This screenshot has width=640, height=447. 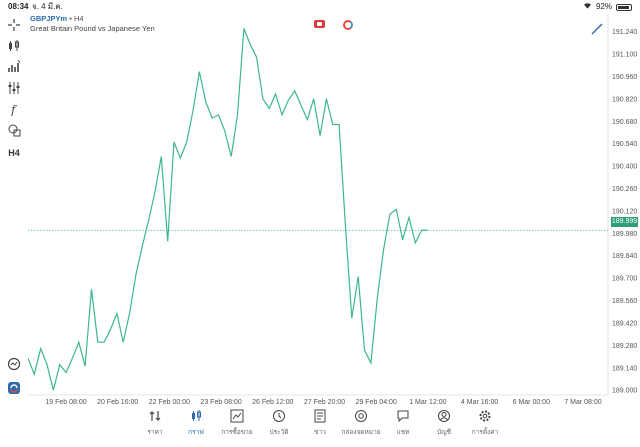 I want to click on nav-item-mailbox: กล่องจดหมาย, so click(x=361, y=423).